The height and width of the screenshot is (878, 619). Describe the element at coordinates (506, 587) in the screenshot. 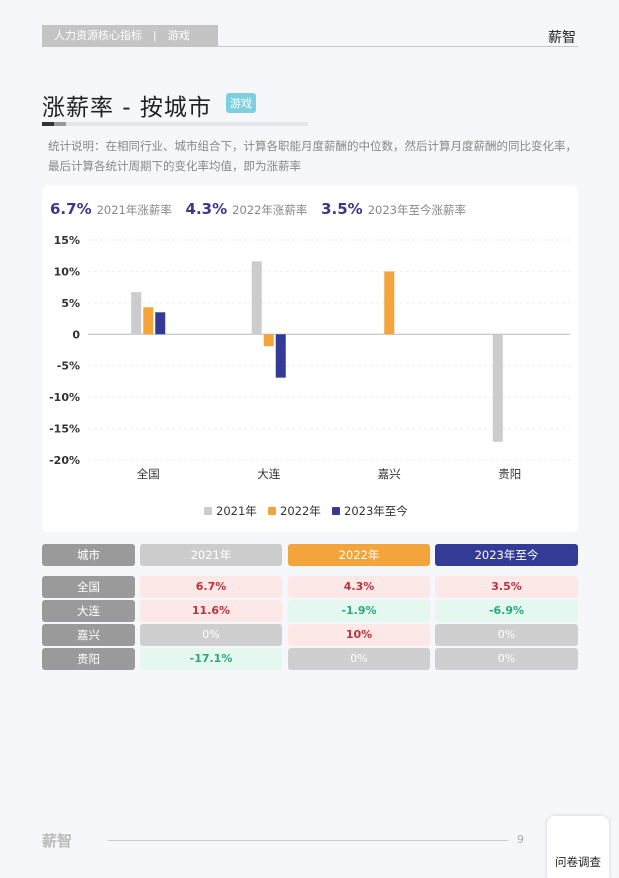

I see `table-cell: 3.5%` at that location.